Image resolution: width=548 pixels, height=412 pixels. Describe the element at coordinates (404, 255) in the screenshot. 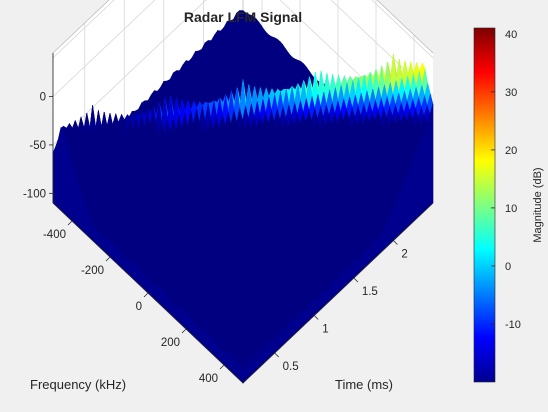

I see `x-tick-label: 2` at that location.